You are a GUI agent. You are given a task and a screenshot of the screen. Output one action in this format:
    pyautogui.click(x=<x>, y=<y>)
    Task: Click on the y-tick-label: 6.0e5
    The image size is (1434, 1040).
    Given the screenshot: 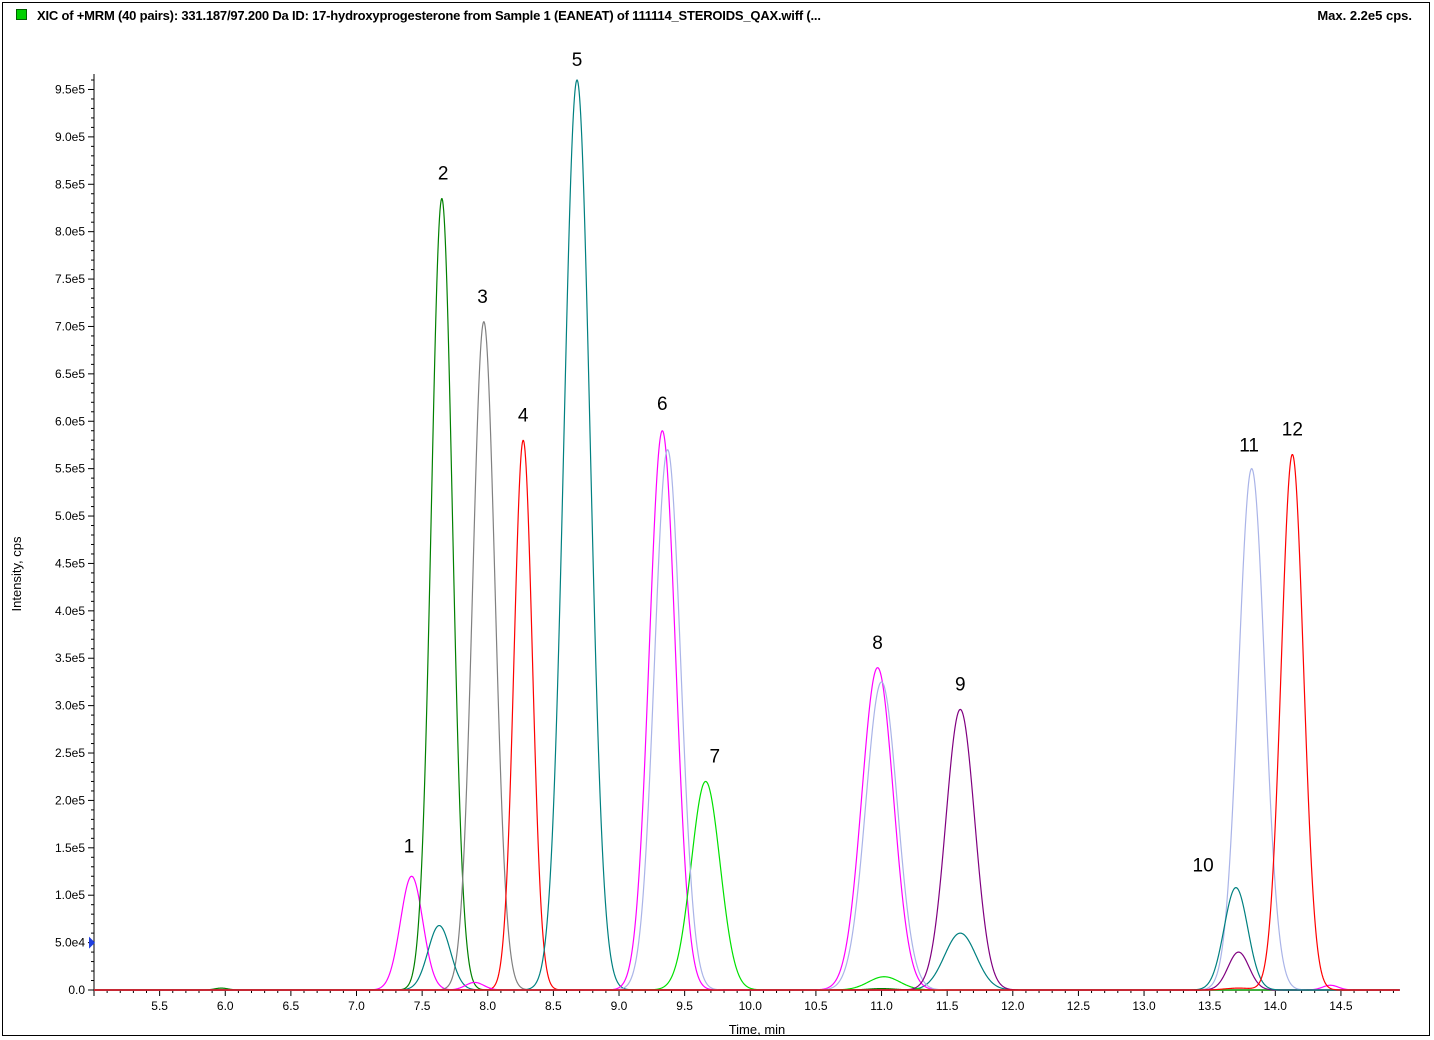 What is the action you would take?
    pyautogui.click(x=70, y=421)
    